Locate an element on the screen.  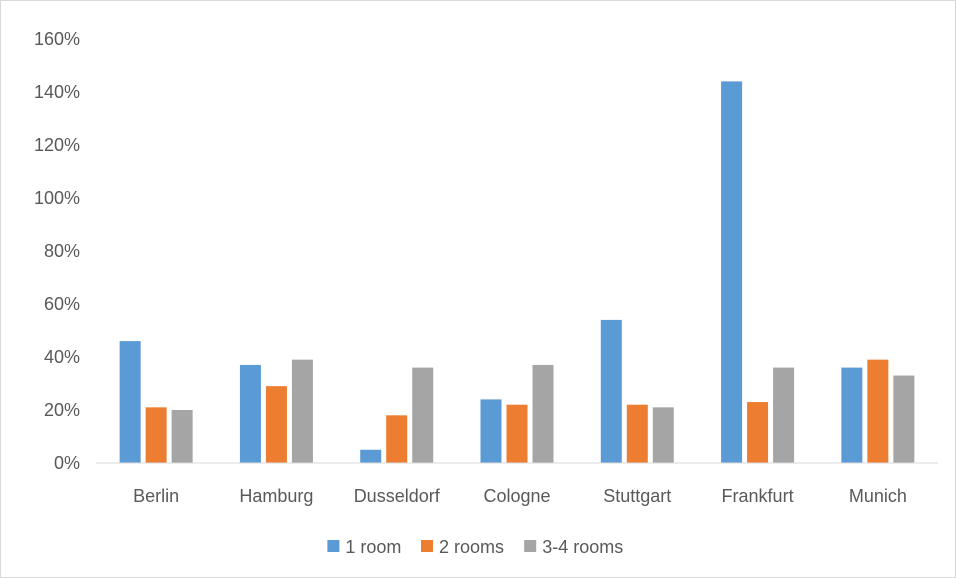
y-tick-label: 100% is located at coordinates (57, 198).